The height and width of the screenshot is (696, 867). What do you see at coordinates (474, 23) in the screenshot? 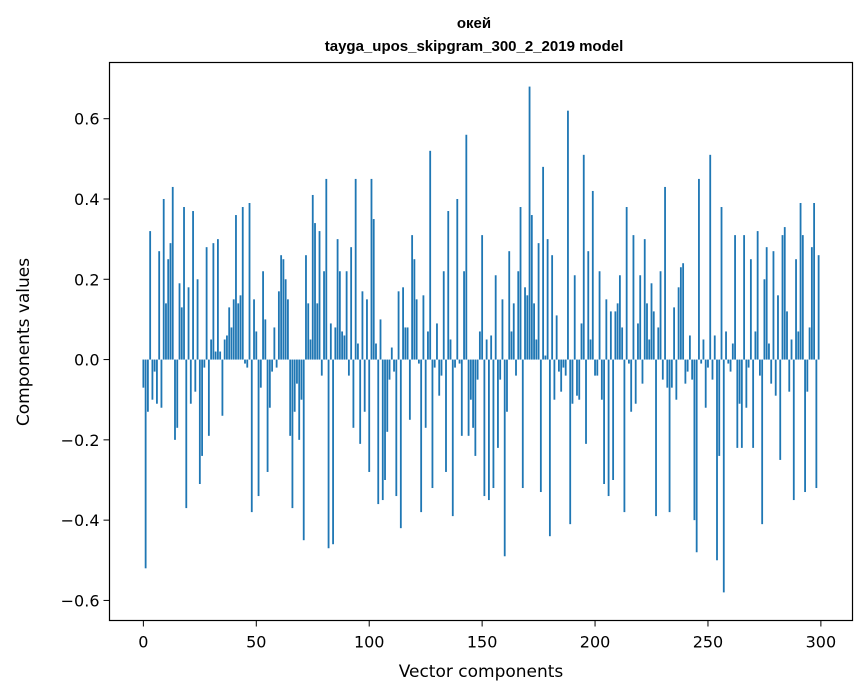
I see `chart-title: окей` at bounding box center [474, 23].